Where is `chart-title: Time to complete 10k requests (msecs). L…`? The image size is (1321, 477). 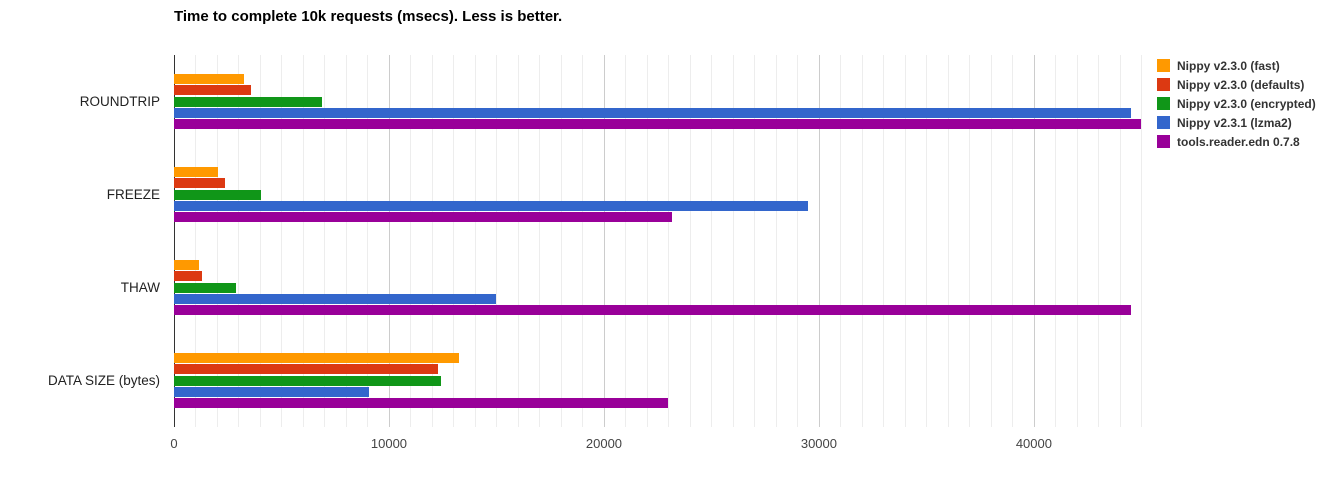
chart-title: Time to complete 10k requests (msecs). L… is located at coordinates (368, 16).